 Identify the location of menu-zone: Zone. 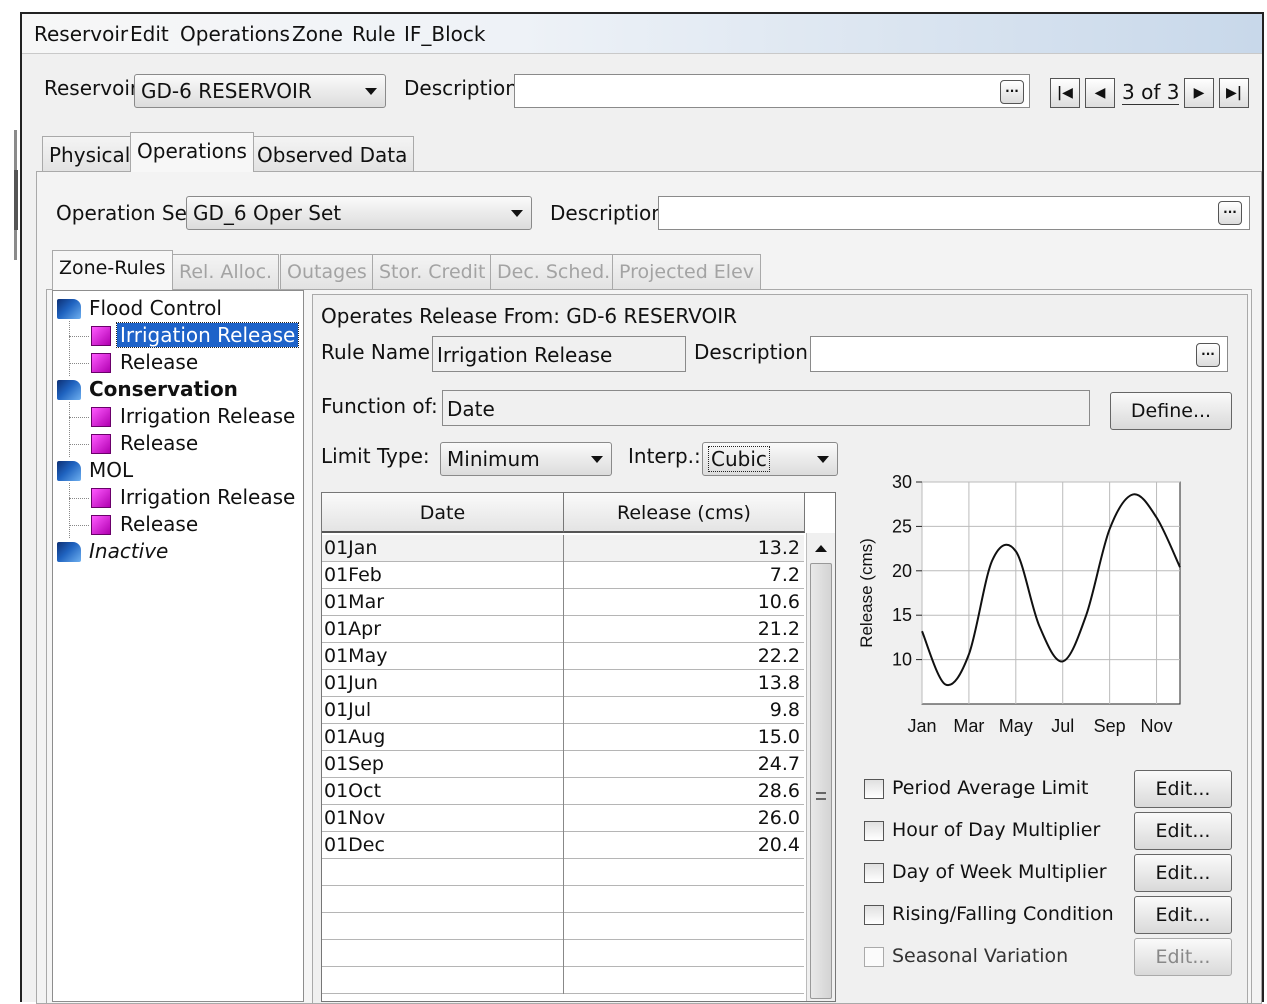
(317, 34).